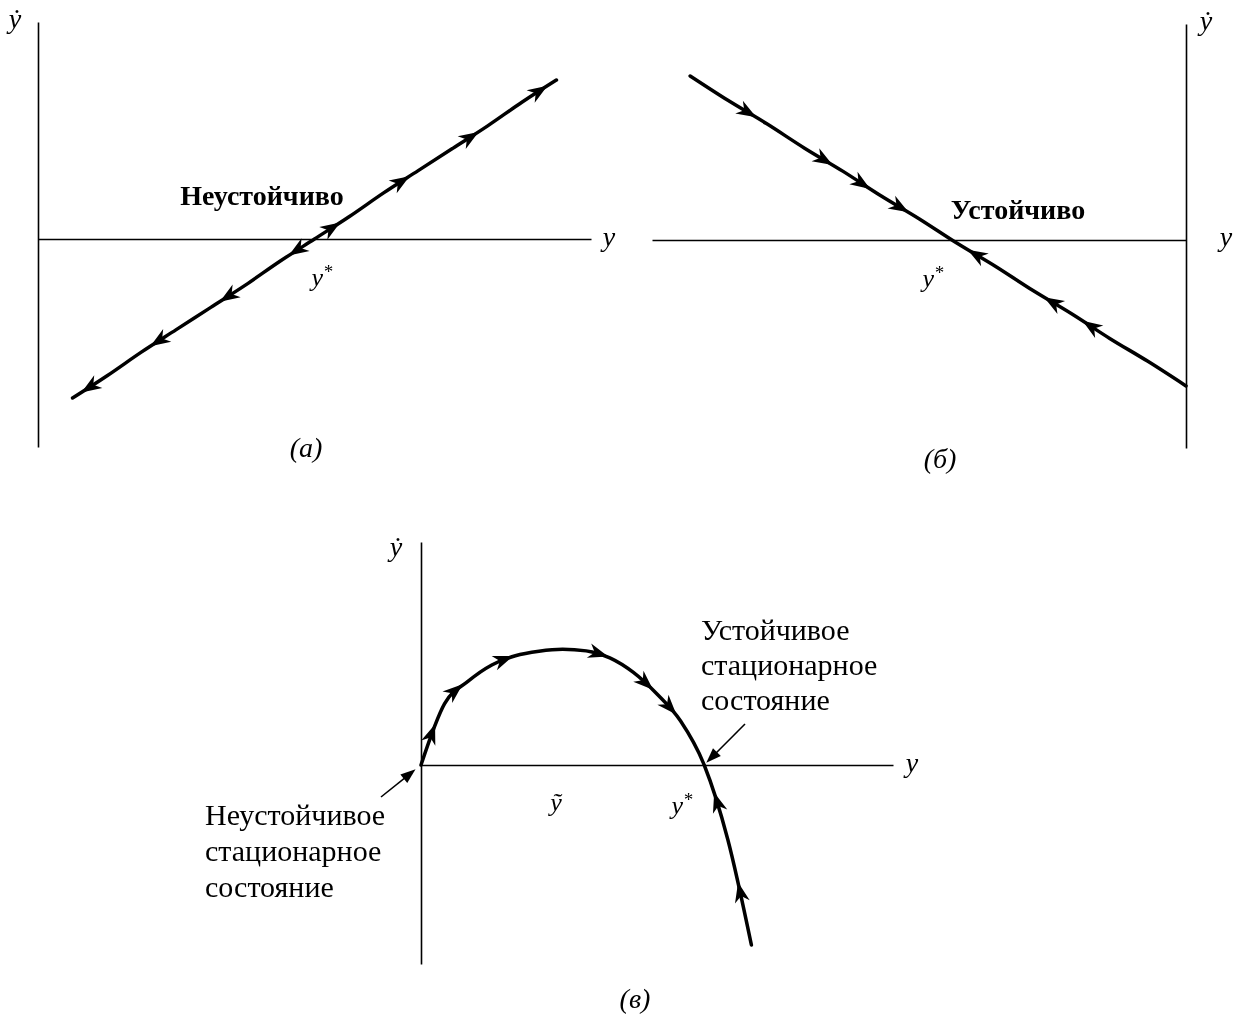 The image size is (1240, 1029). I want to click on annotation: ỹ, so click(555, 802).